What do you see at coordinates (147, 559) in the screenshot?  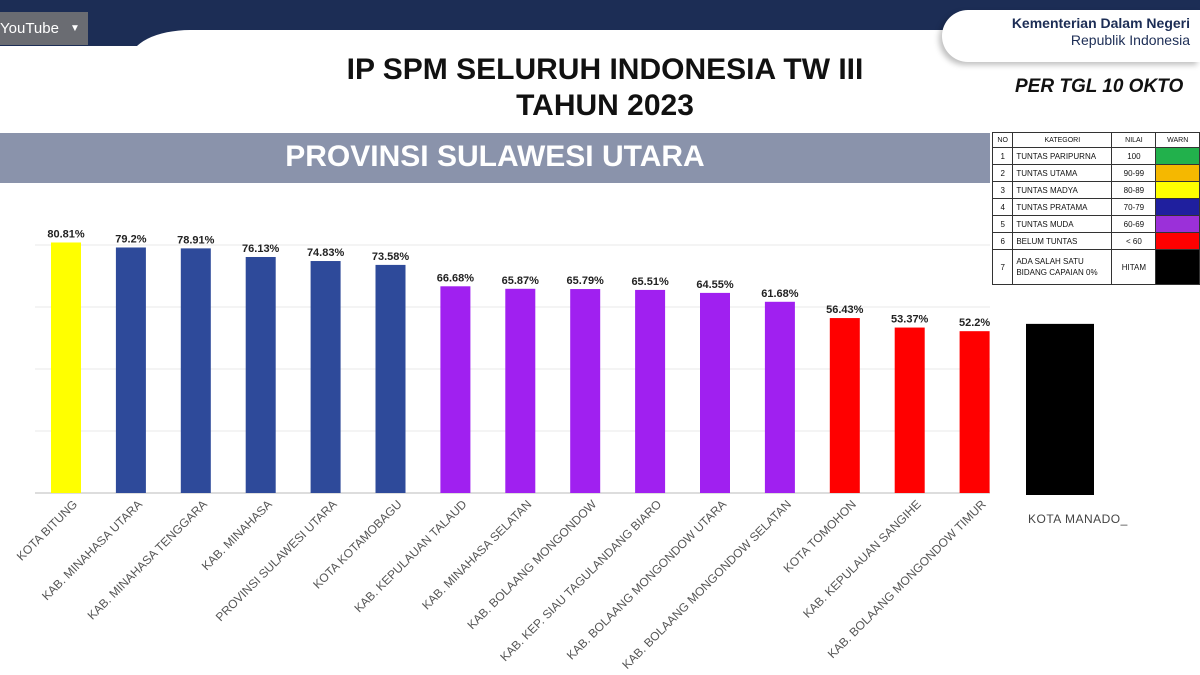 I see `category-label: KAB. MINAHASA TENGGARA` at bounding box center [147, 559].